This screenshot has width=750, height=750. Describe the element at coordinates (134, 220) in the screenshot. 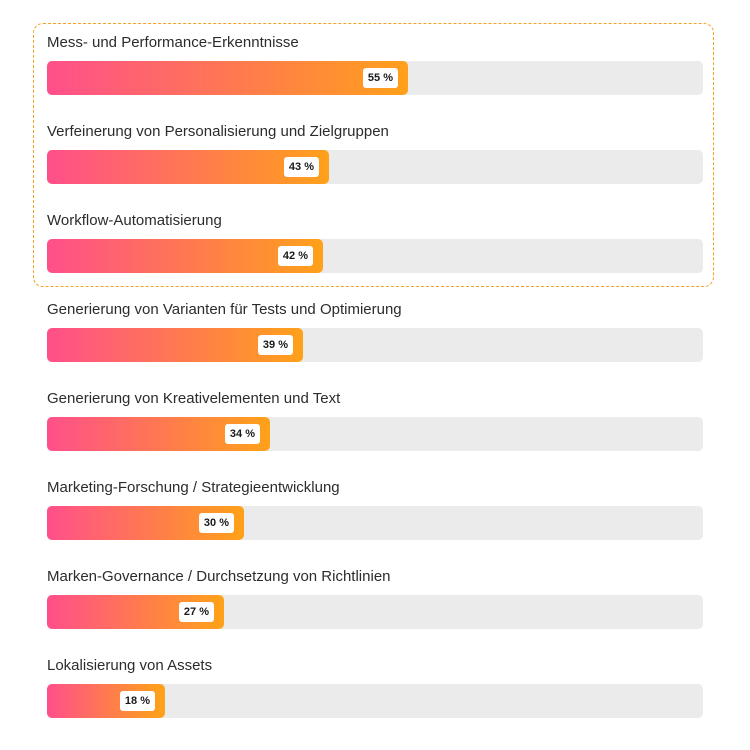

I see `bar-category-label: Workflow-Automatisierung` at that location.